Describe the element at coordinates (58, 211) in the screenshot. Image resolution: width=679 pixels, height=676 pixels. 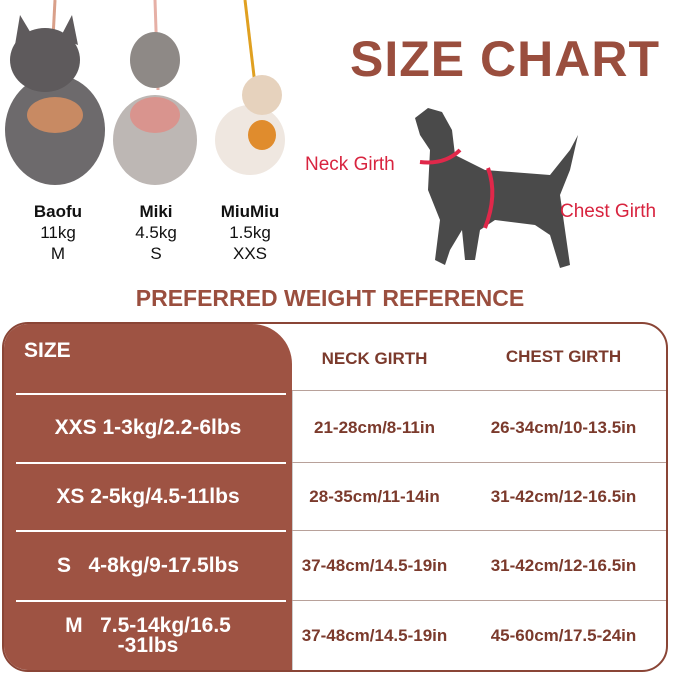
I see `dog-name: Baofu` at that location.